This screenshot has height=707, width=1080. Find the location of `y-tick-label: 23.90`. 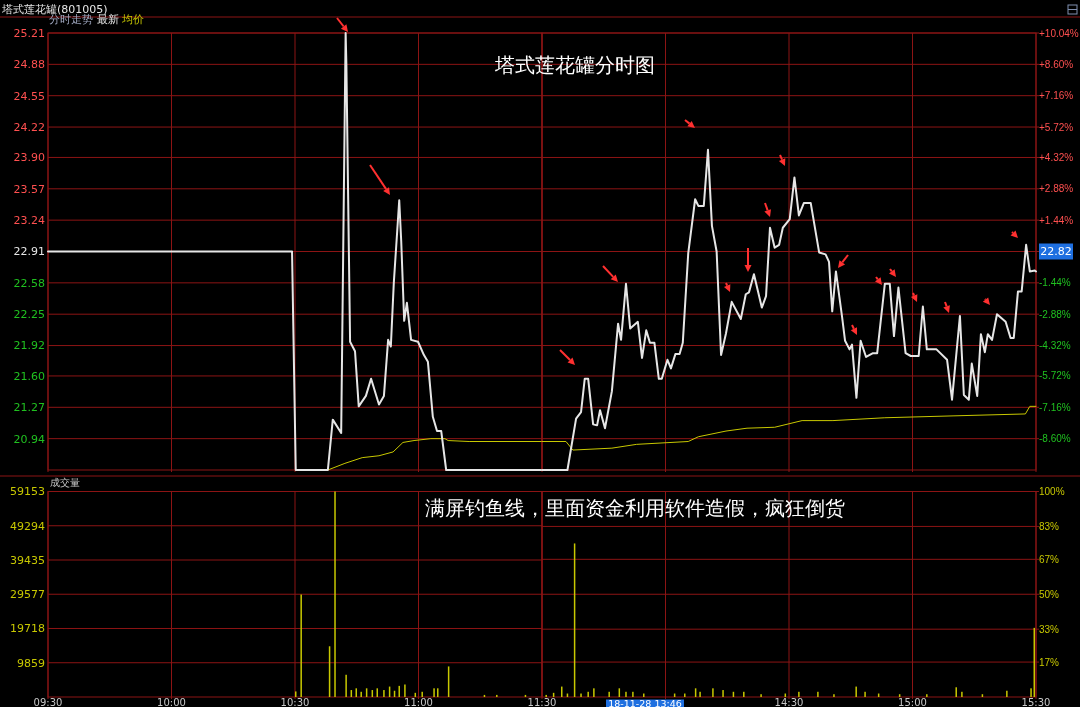

y-tick-label: 23.90 is located at coordinates (29, 158).